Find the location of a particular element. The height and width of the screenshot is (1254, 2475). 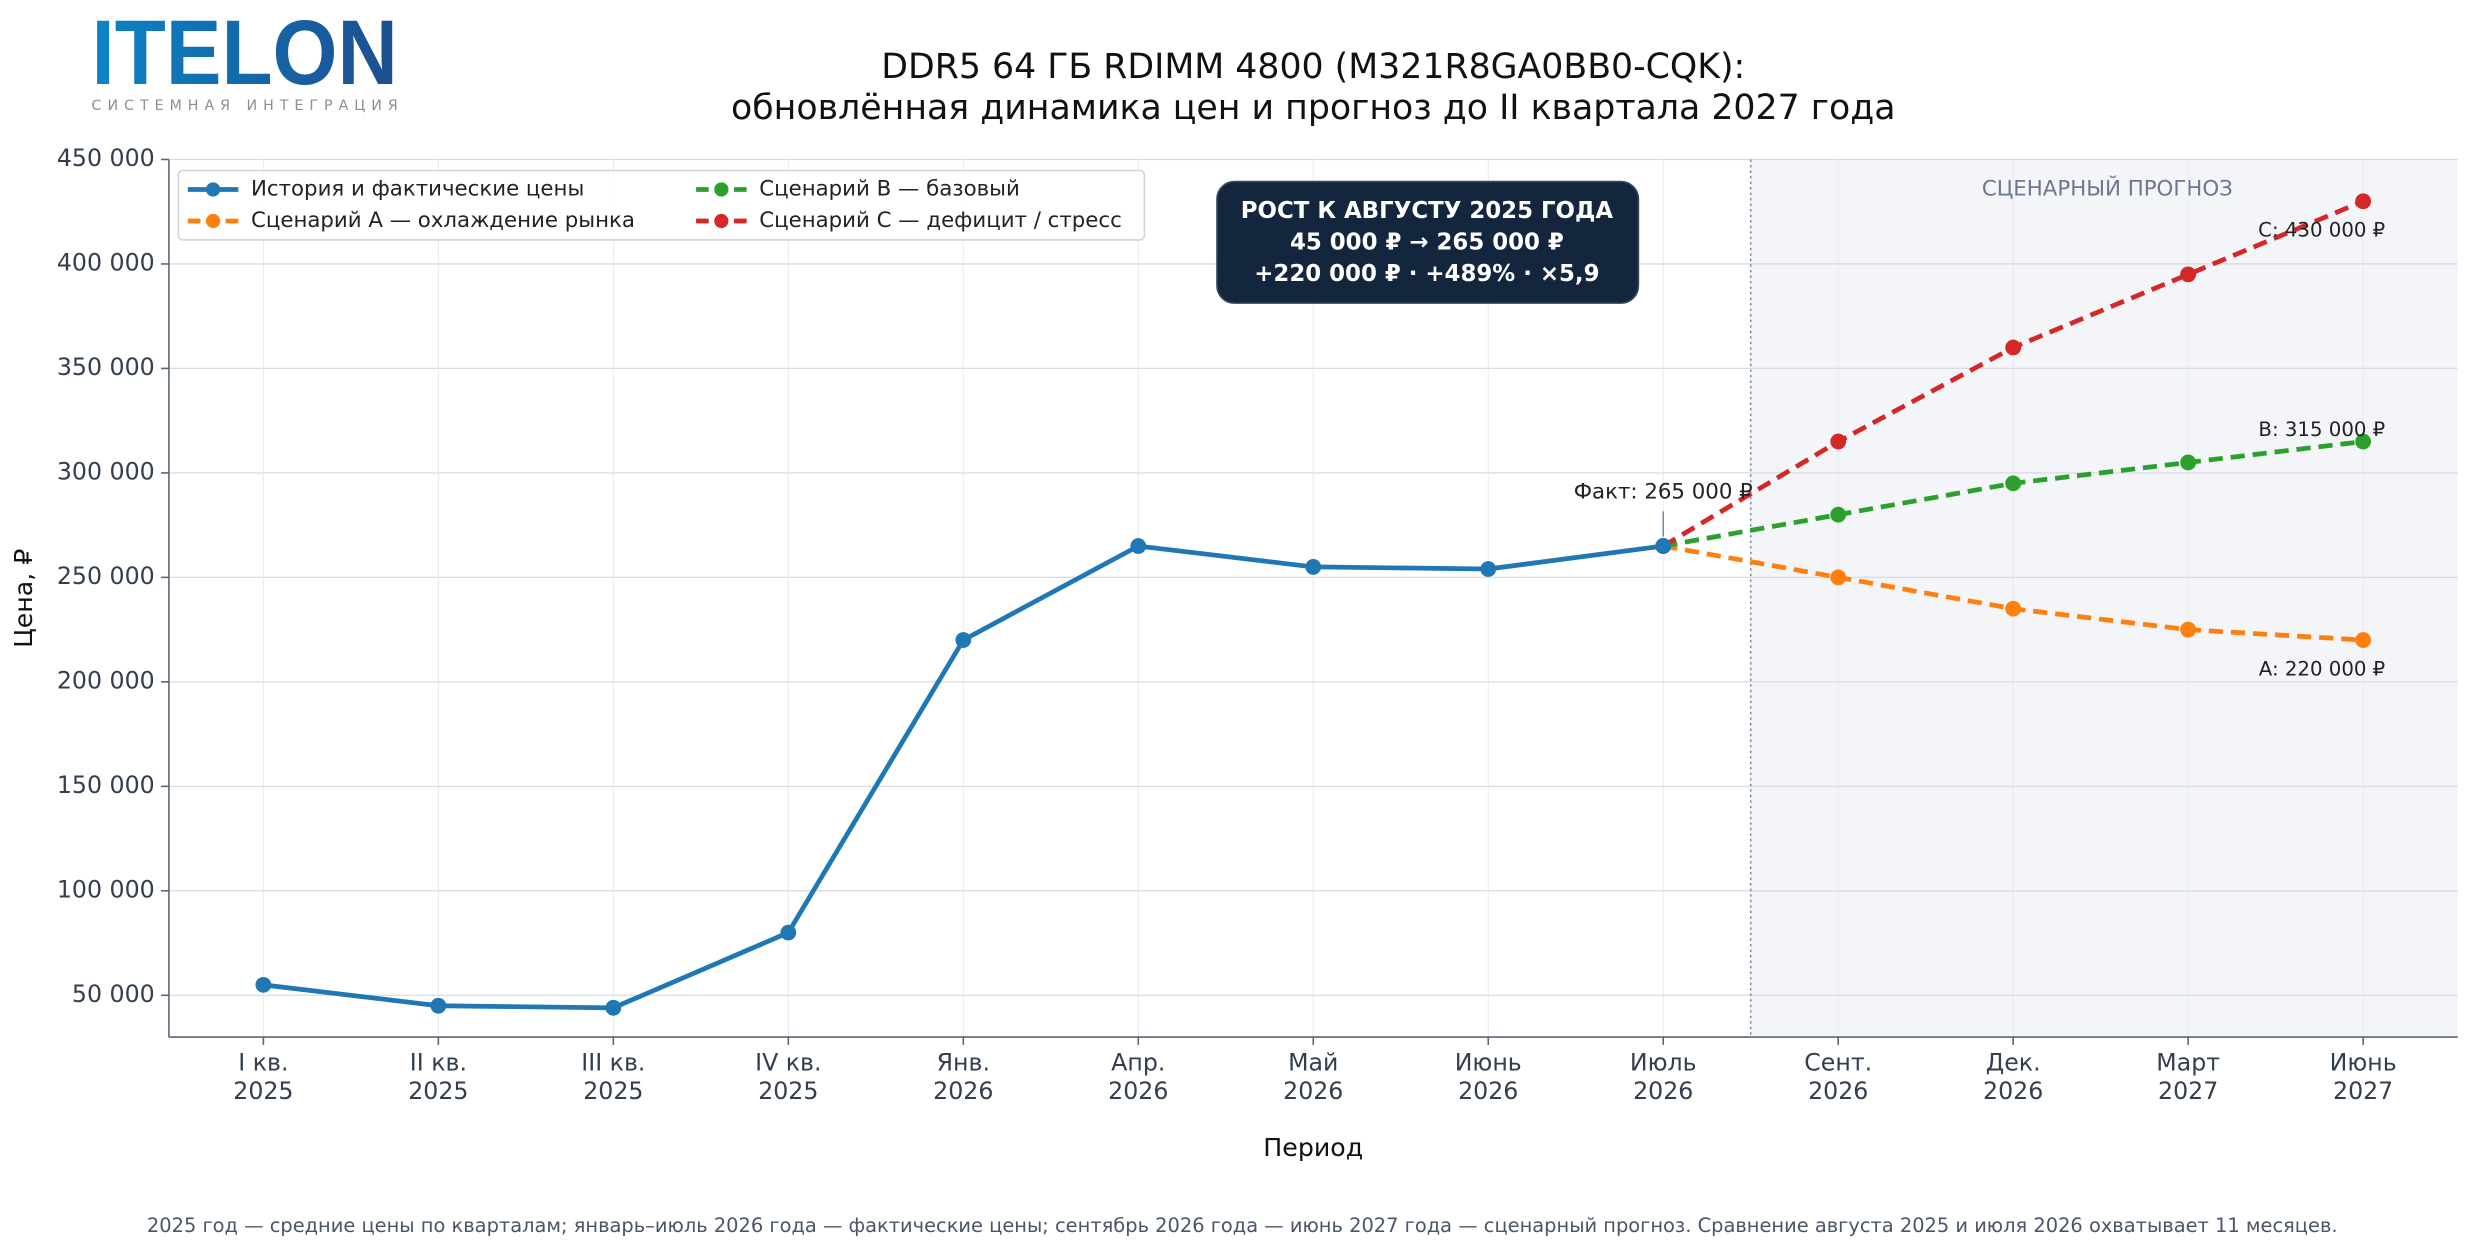

value-label: C: 430 000 ₽ is located at coordinates (2321, 230).